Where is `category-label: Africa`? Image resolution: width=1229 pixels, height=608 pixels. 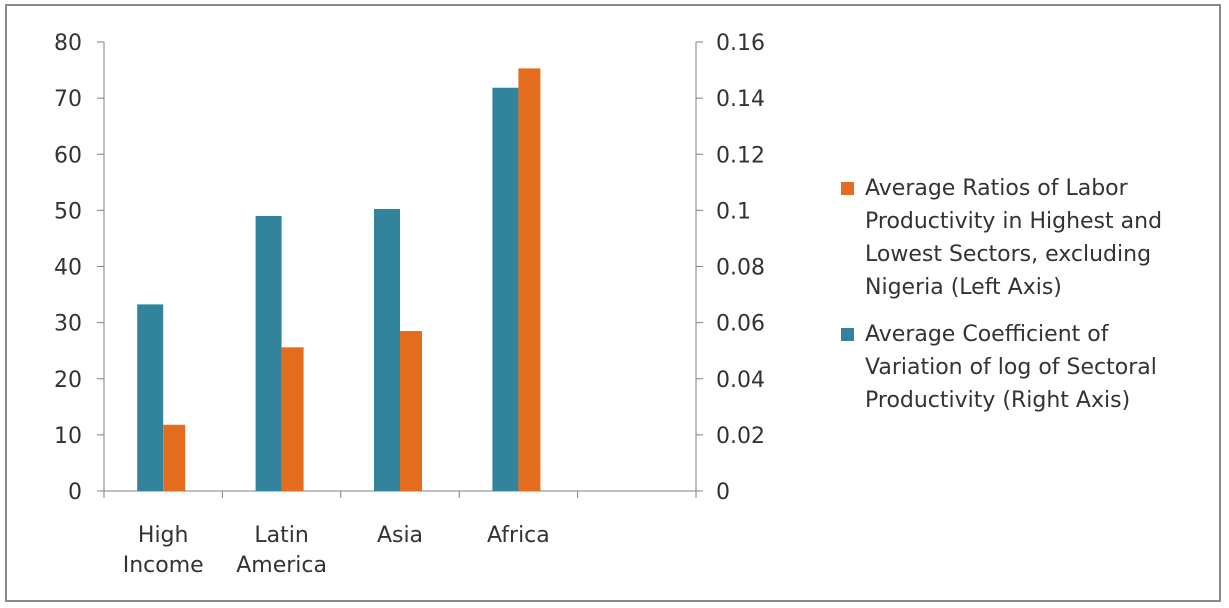 category-label: Africa is located at coordinates (518, 535).